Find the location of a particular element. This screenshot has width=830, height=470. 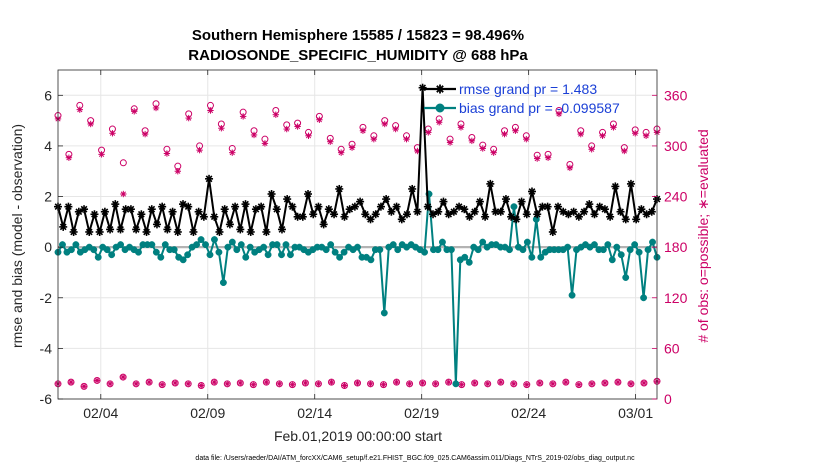

y-right-tick-label: 180 is located at coordinates (676, 247).